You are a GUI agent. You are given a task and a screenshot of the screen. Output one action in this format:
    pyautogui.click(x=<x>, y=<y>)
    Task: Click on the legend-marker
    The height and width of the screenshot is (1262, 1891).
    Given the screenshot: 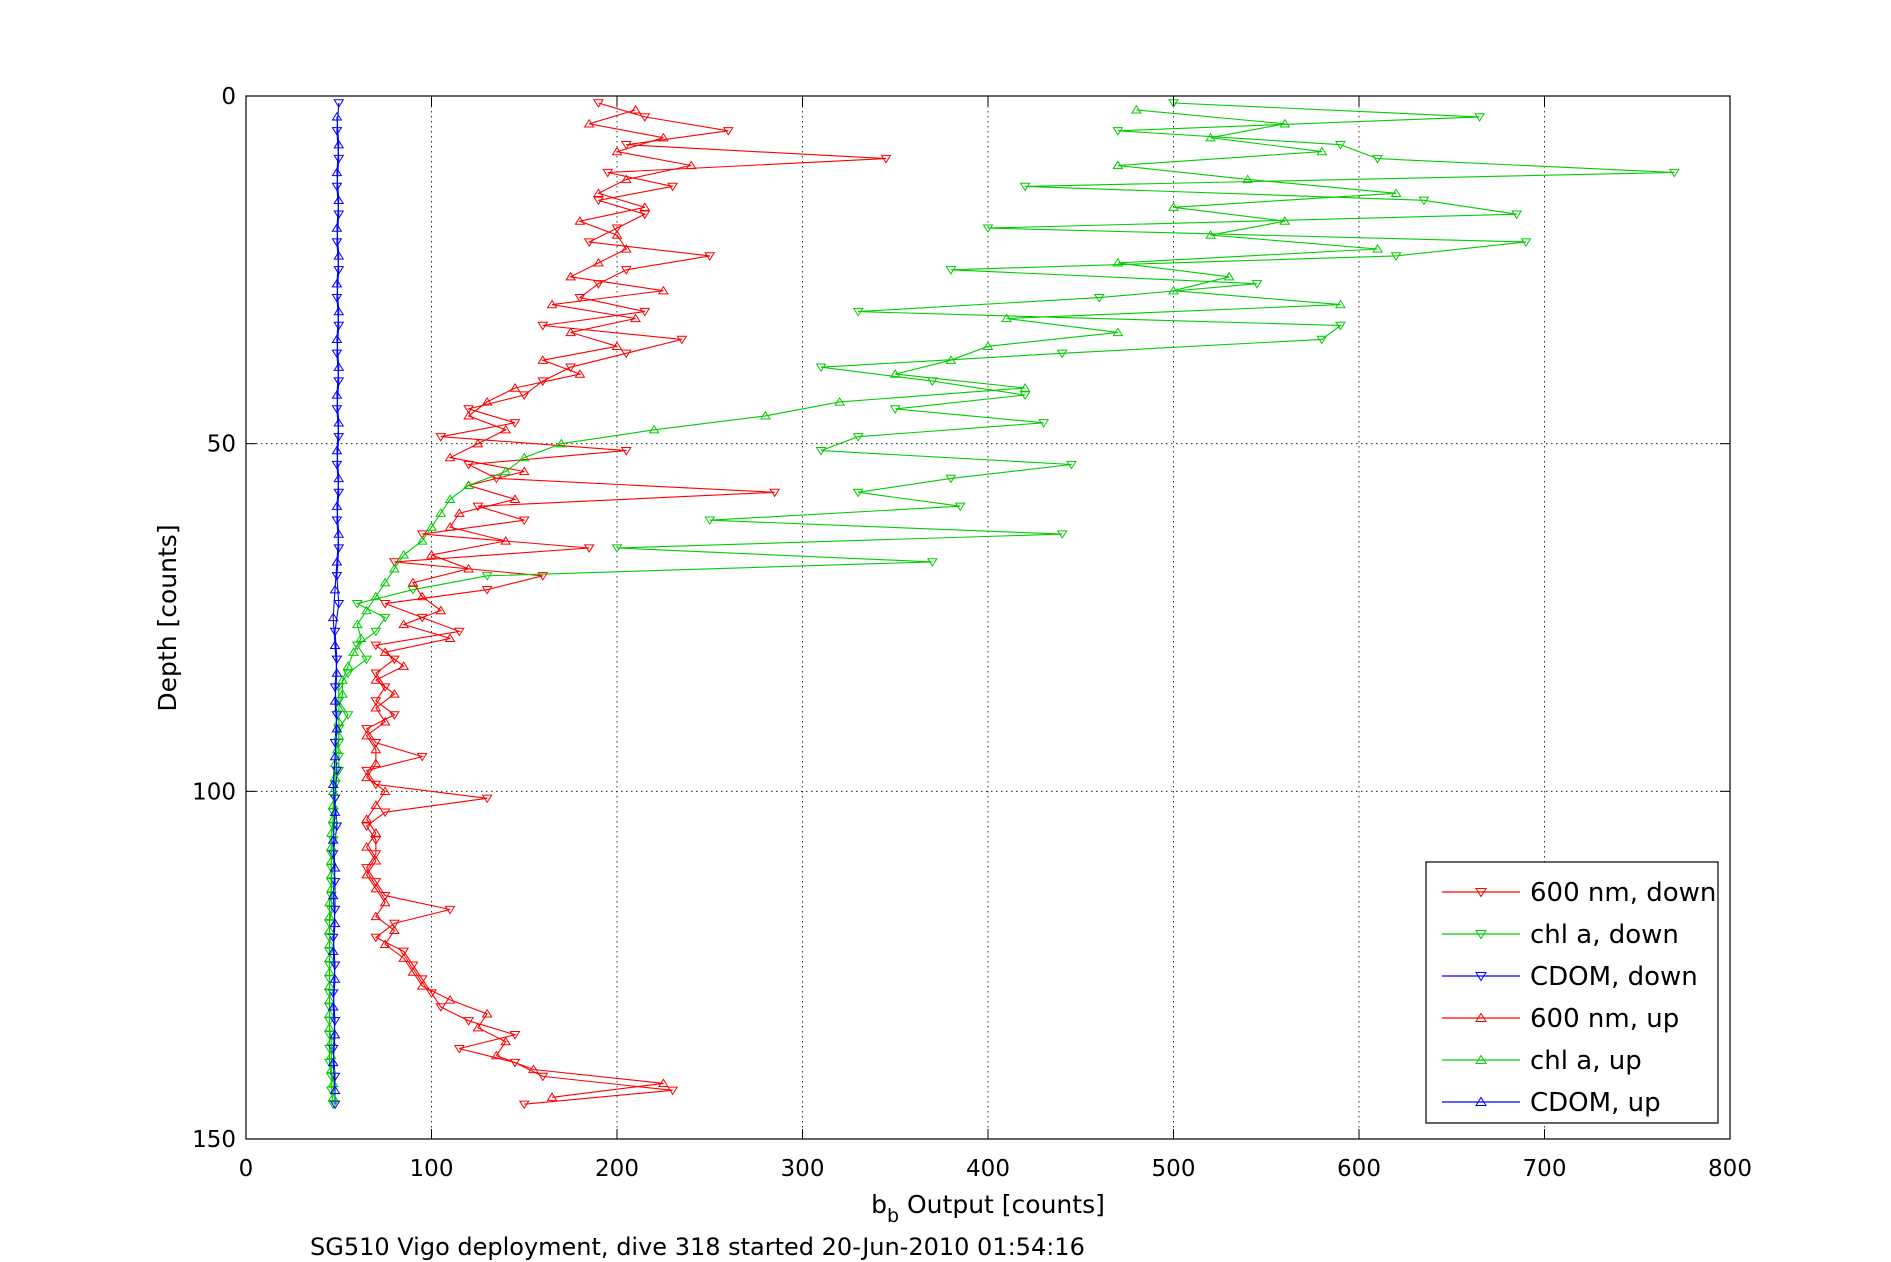 What is the action you would take?
    pyautogui.click(x=1481, y=977)
    